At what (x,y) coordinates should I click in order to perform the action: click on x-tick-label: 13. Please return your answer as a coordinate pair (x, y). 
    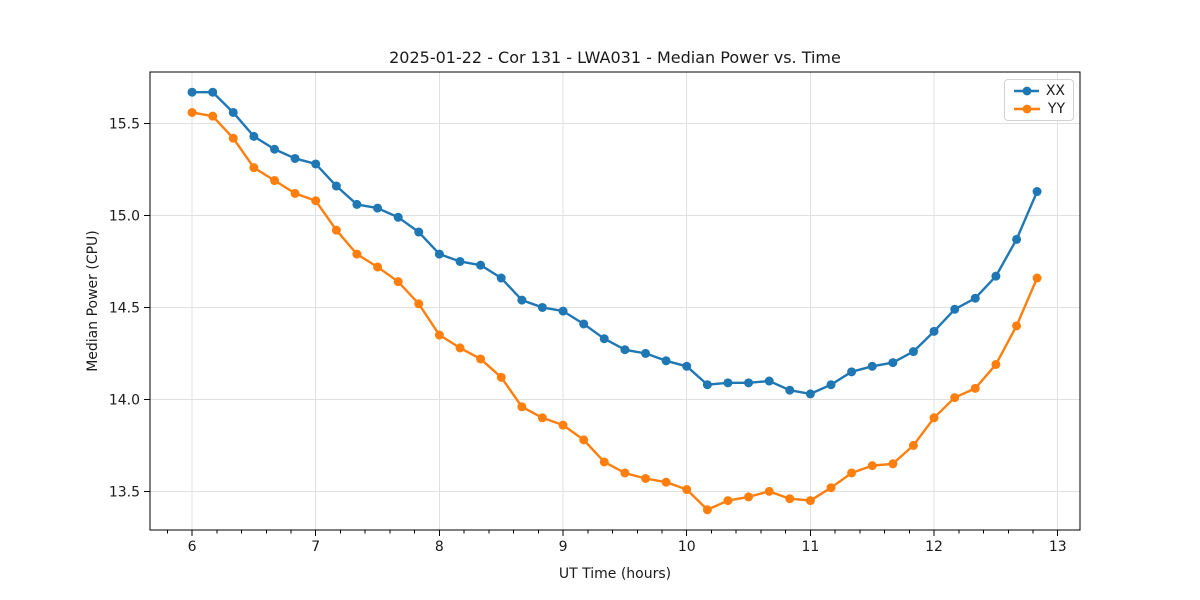
    Looking at the image, I should click on (1058, 547).